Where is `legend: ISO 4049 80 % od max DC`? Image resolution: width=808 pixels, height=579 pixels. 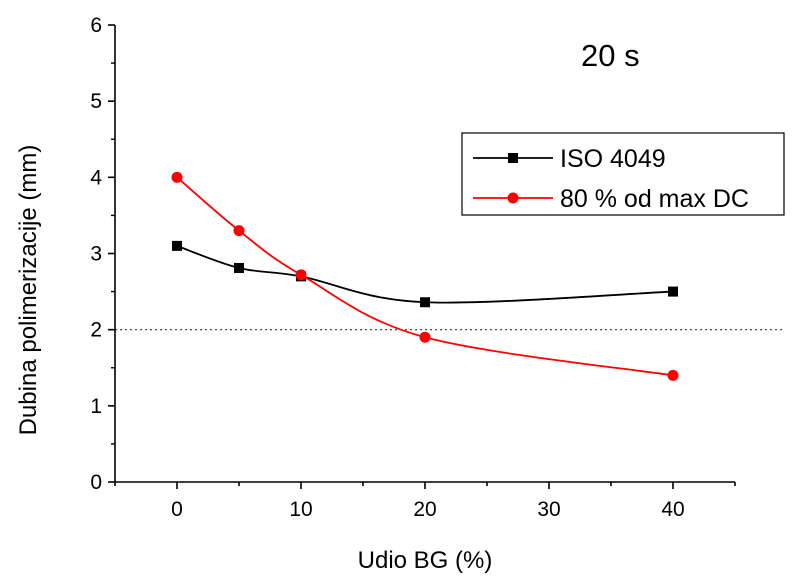
legend: ISO 4049 80 % od max DC is located at coordinates (623, 174).